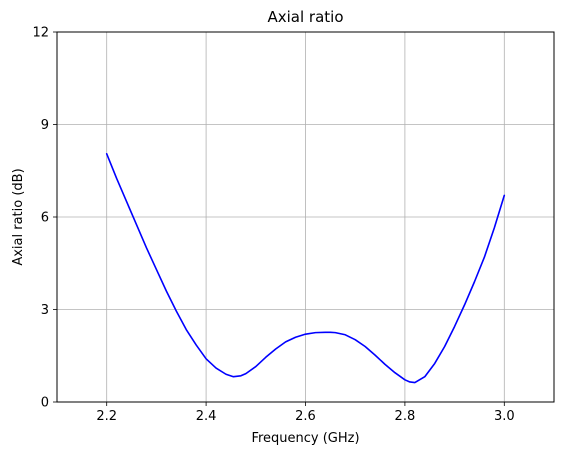  I want to click on y-axis-label: Axial ratio (dB), so click(18, 216).